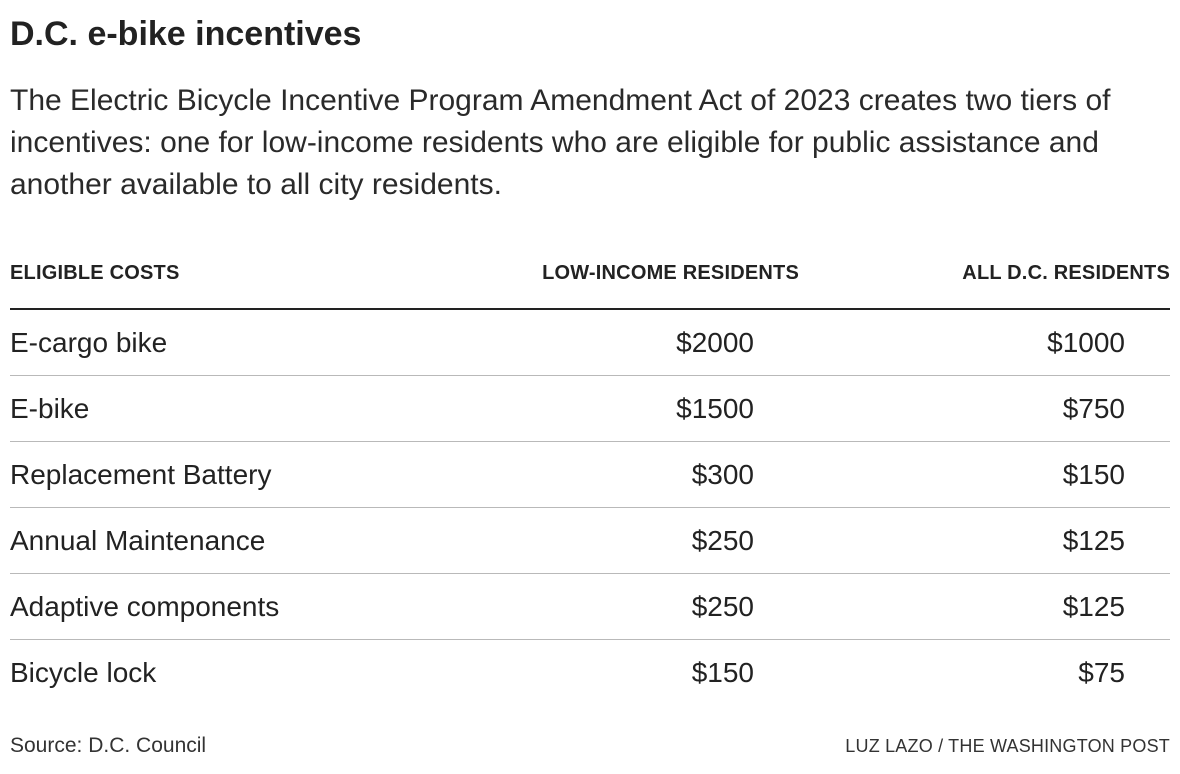 This screenshot has height=774, width=1180. What do you see at coordinates (590, 343) in the screenshot?
I see `table-row: E-cargo bike $2000 $1000` at bounding box center [590, 343].